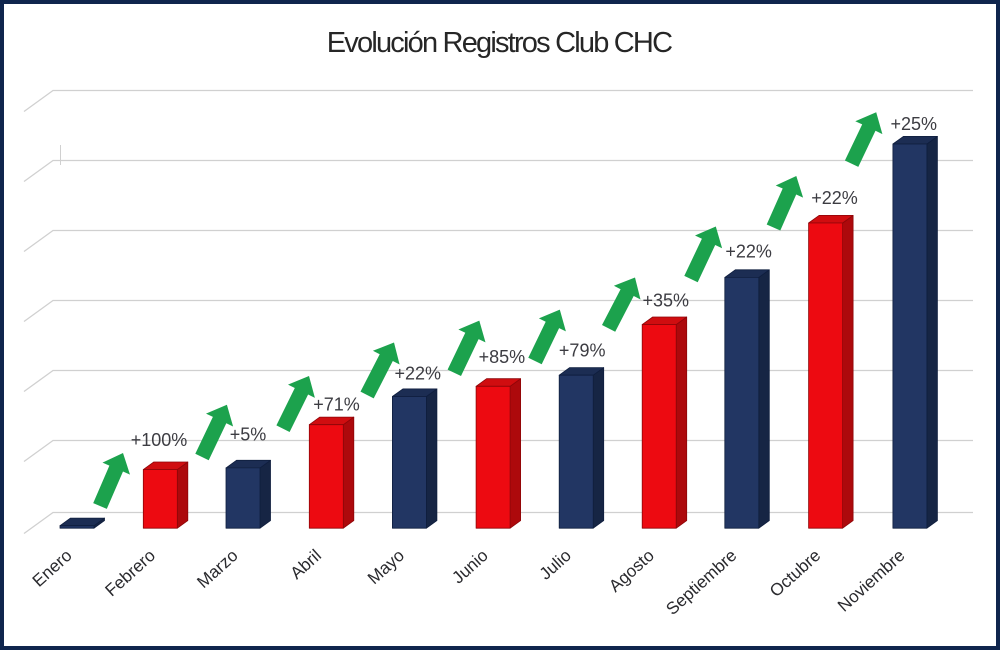 This screenshot has height=650, width=1000. I want to click on svg-text: +71%, so click(336, 405).